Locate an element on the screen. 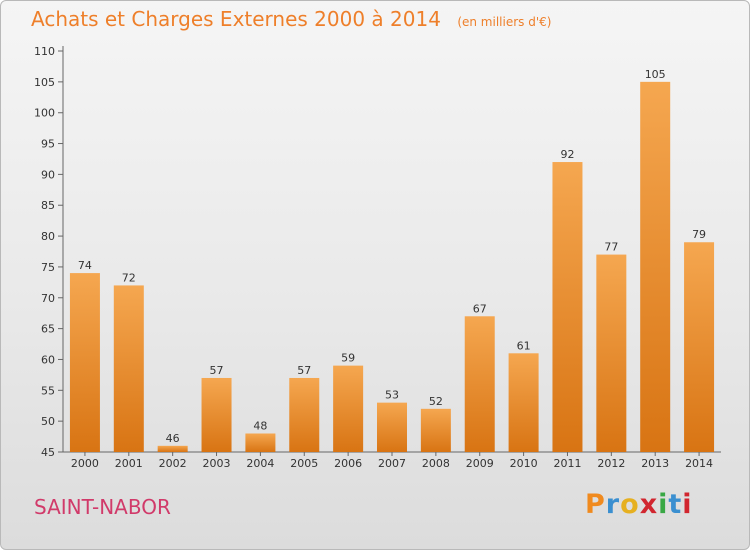  y-tick-label: 110 is located at coordinates (44, 51).